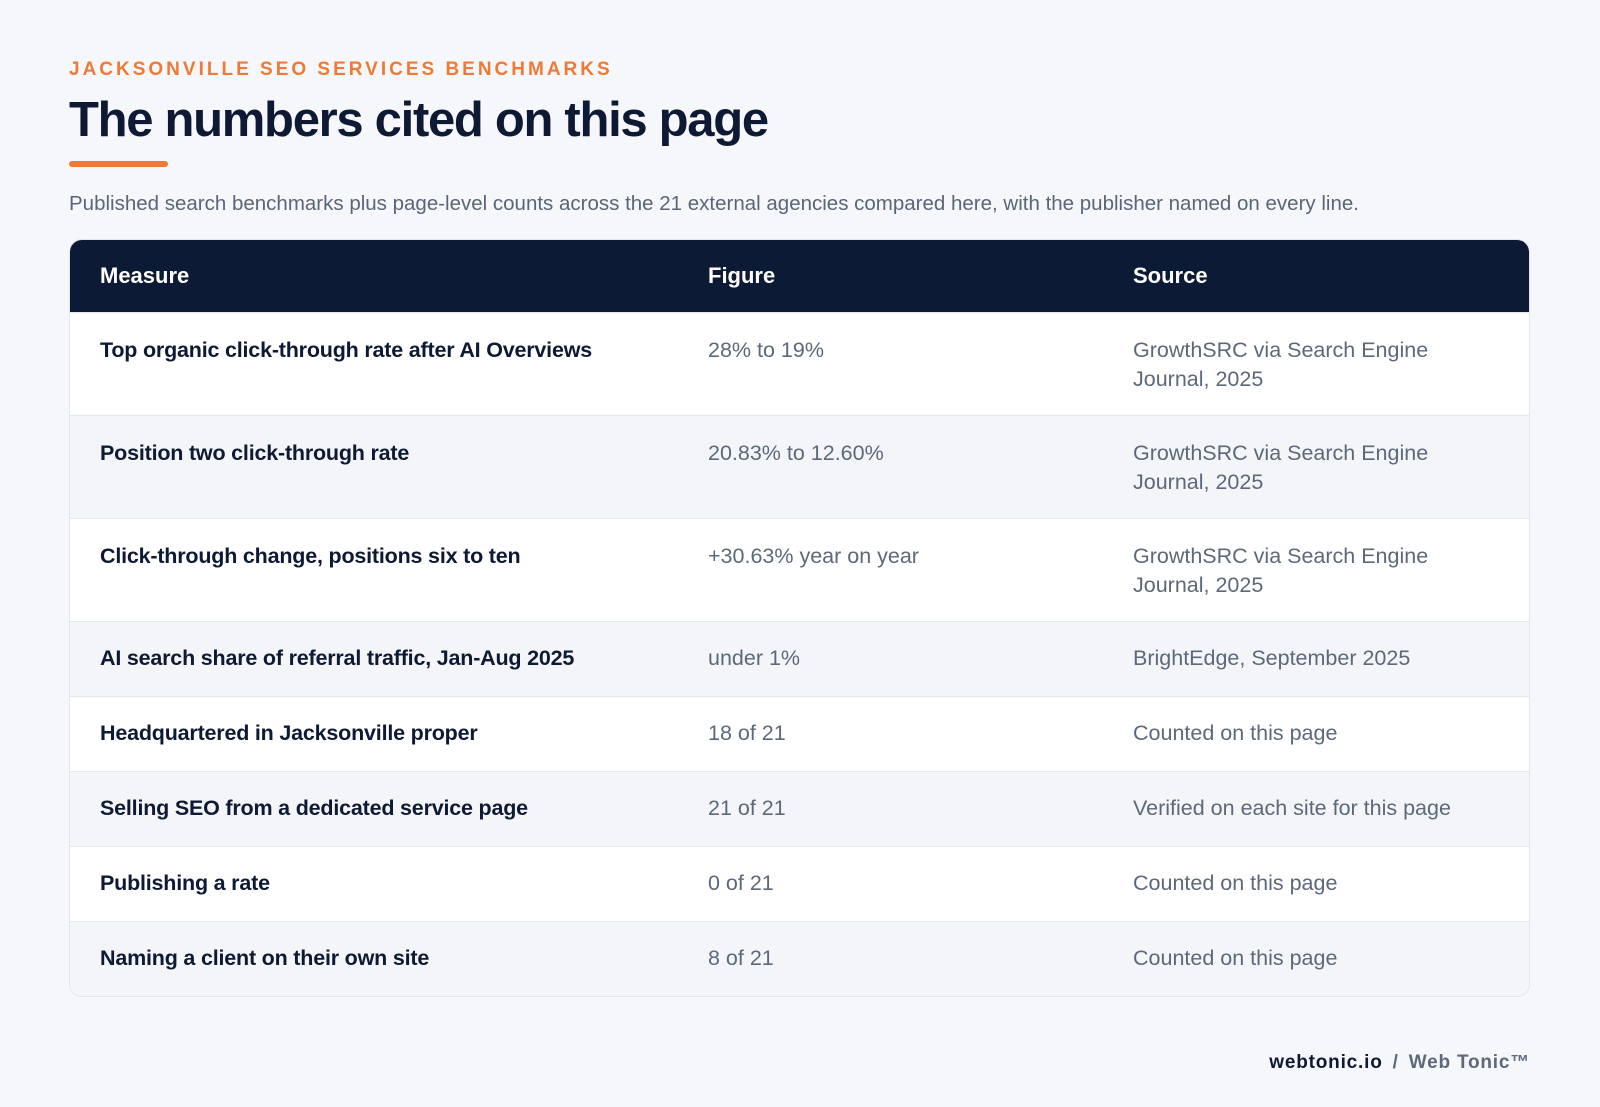  Describe the element at coordinates (1399, 1063) in the screenshot. I see `footer-credit: webtonic.io / Web Tonic™` at that location.